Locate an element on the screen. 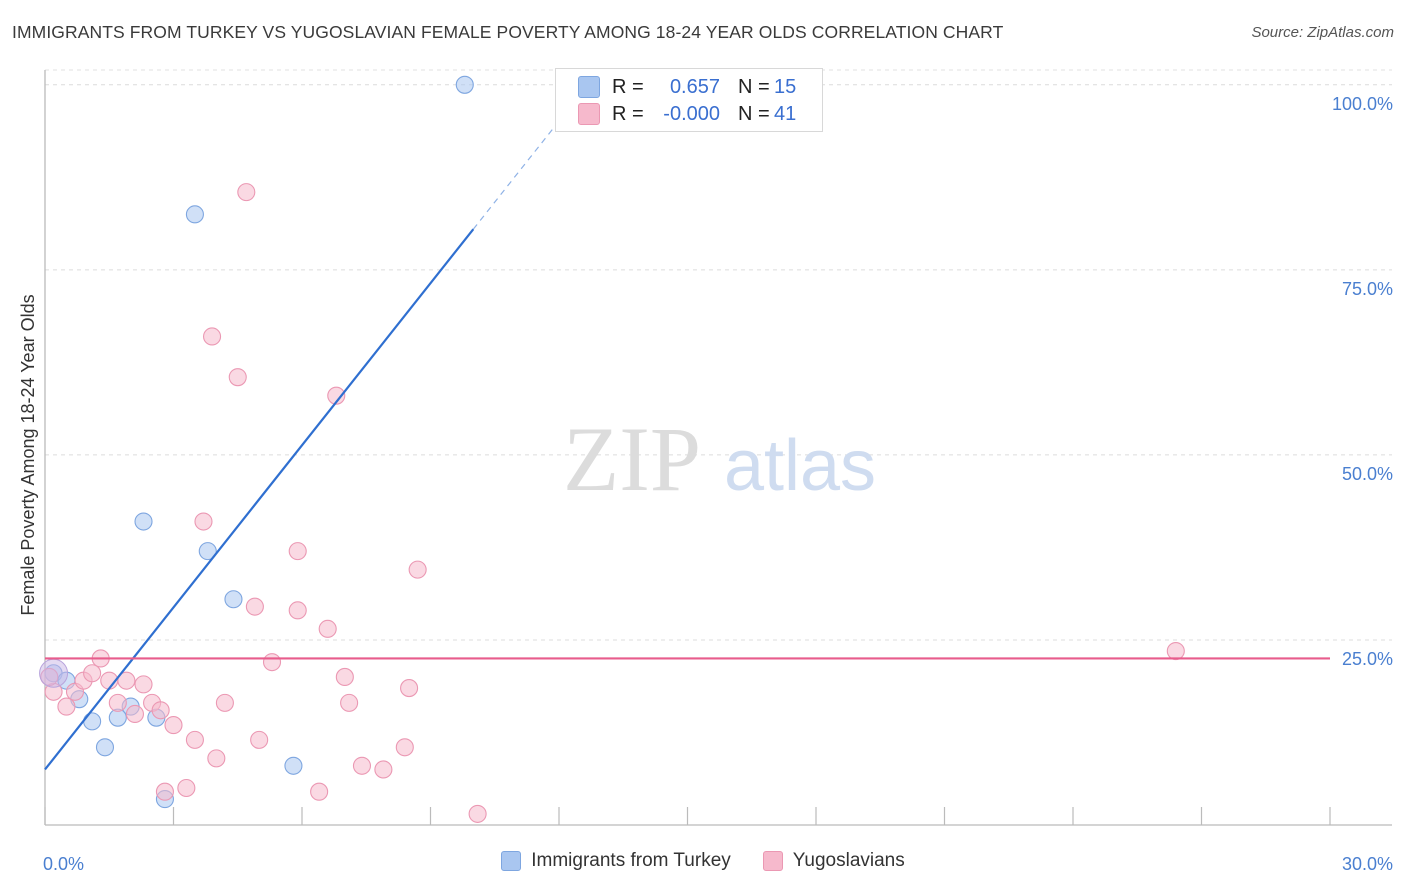  x-tick-label-max: 30.0% is located at coordinates (1367, 864).